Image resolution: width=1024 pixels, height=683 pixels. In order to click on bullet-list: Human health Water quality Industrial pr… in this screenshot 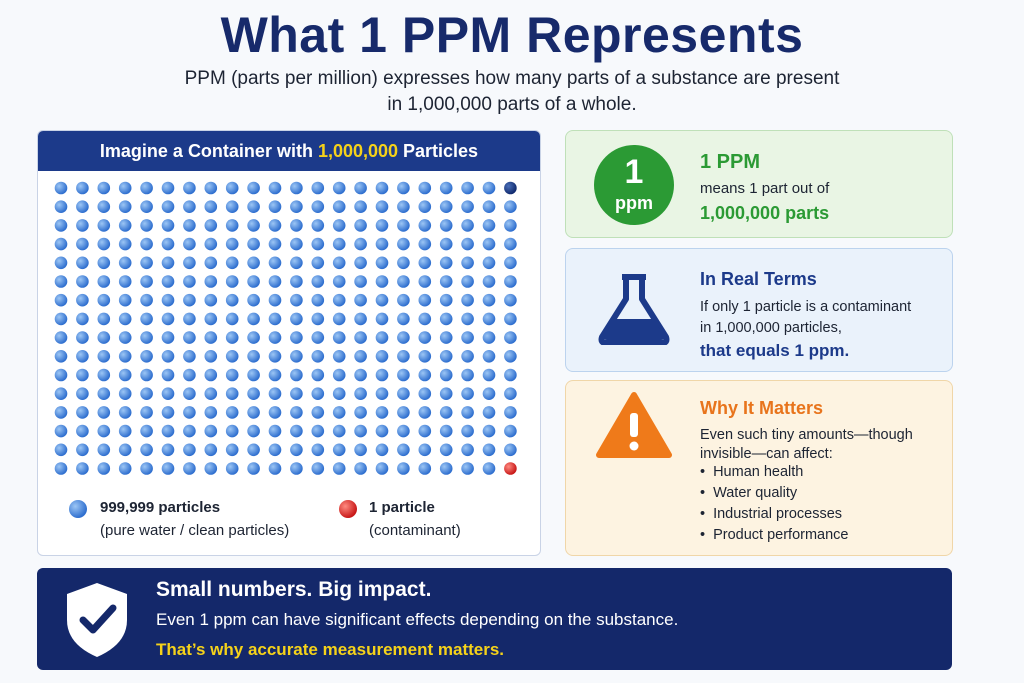, I will do `click(774, 504)`.